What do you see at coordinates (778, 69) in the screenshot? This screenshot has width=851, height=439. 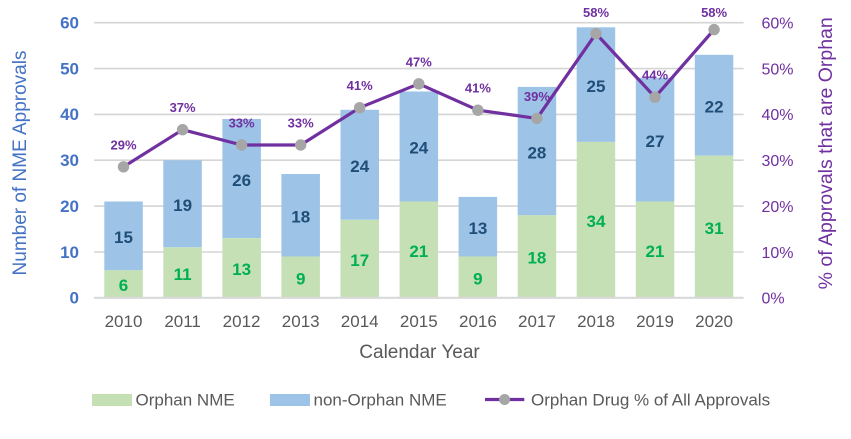 I see `svg-text: 50%` at bounding box center [778, 69].